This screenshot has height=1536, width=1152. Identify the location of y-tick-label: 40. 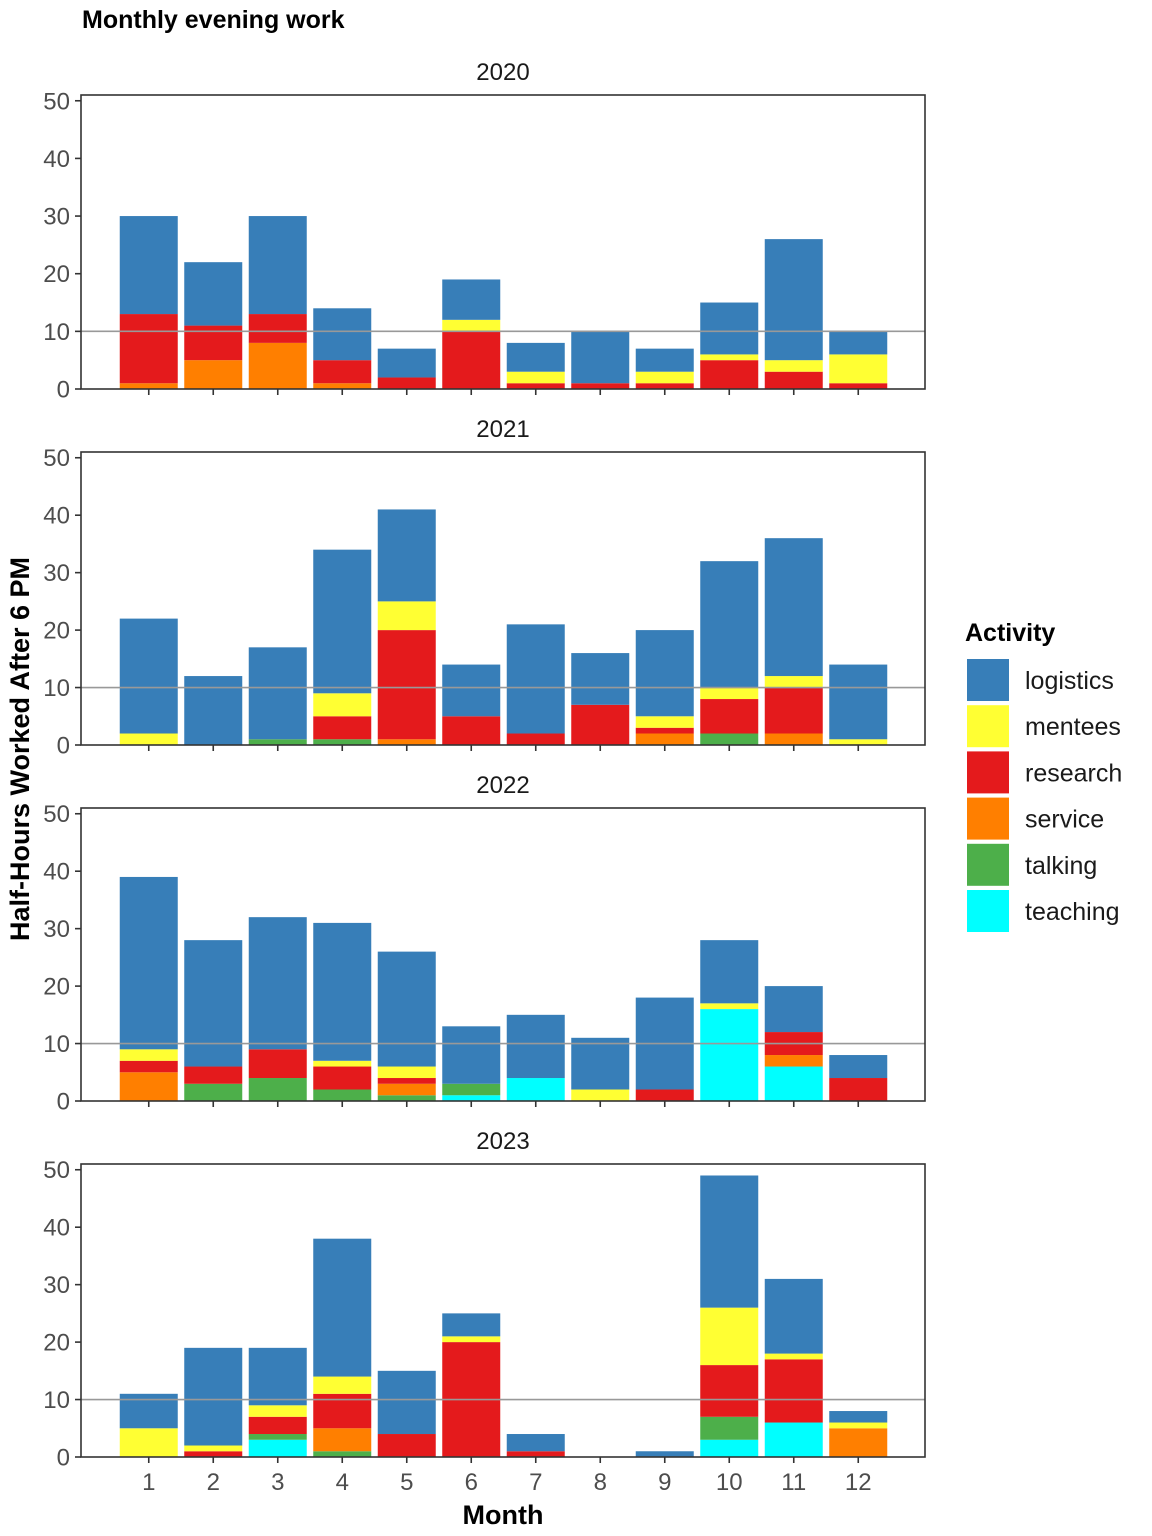
(56, 516).